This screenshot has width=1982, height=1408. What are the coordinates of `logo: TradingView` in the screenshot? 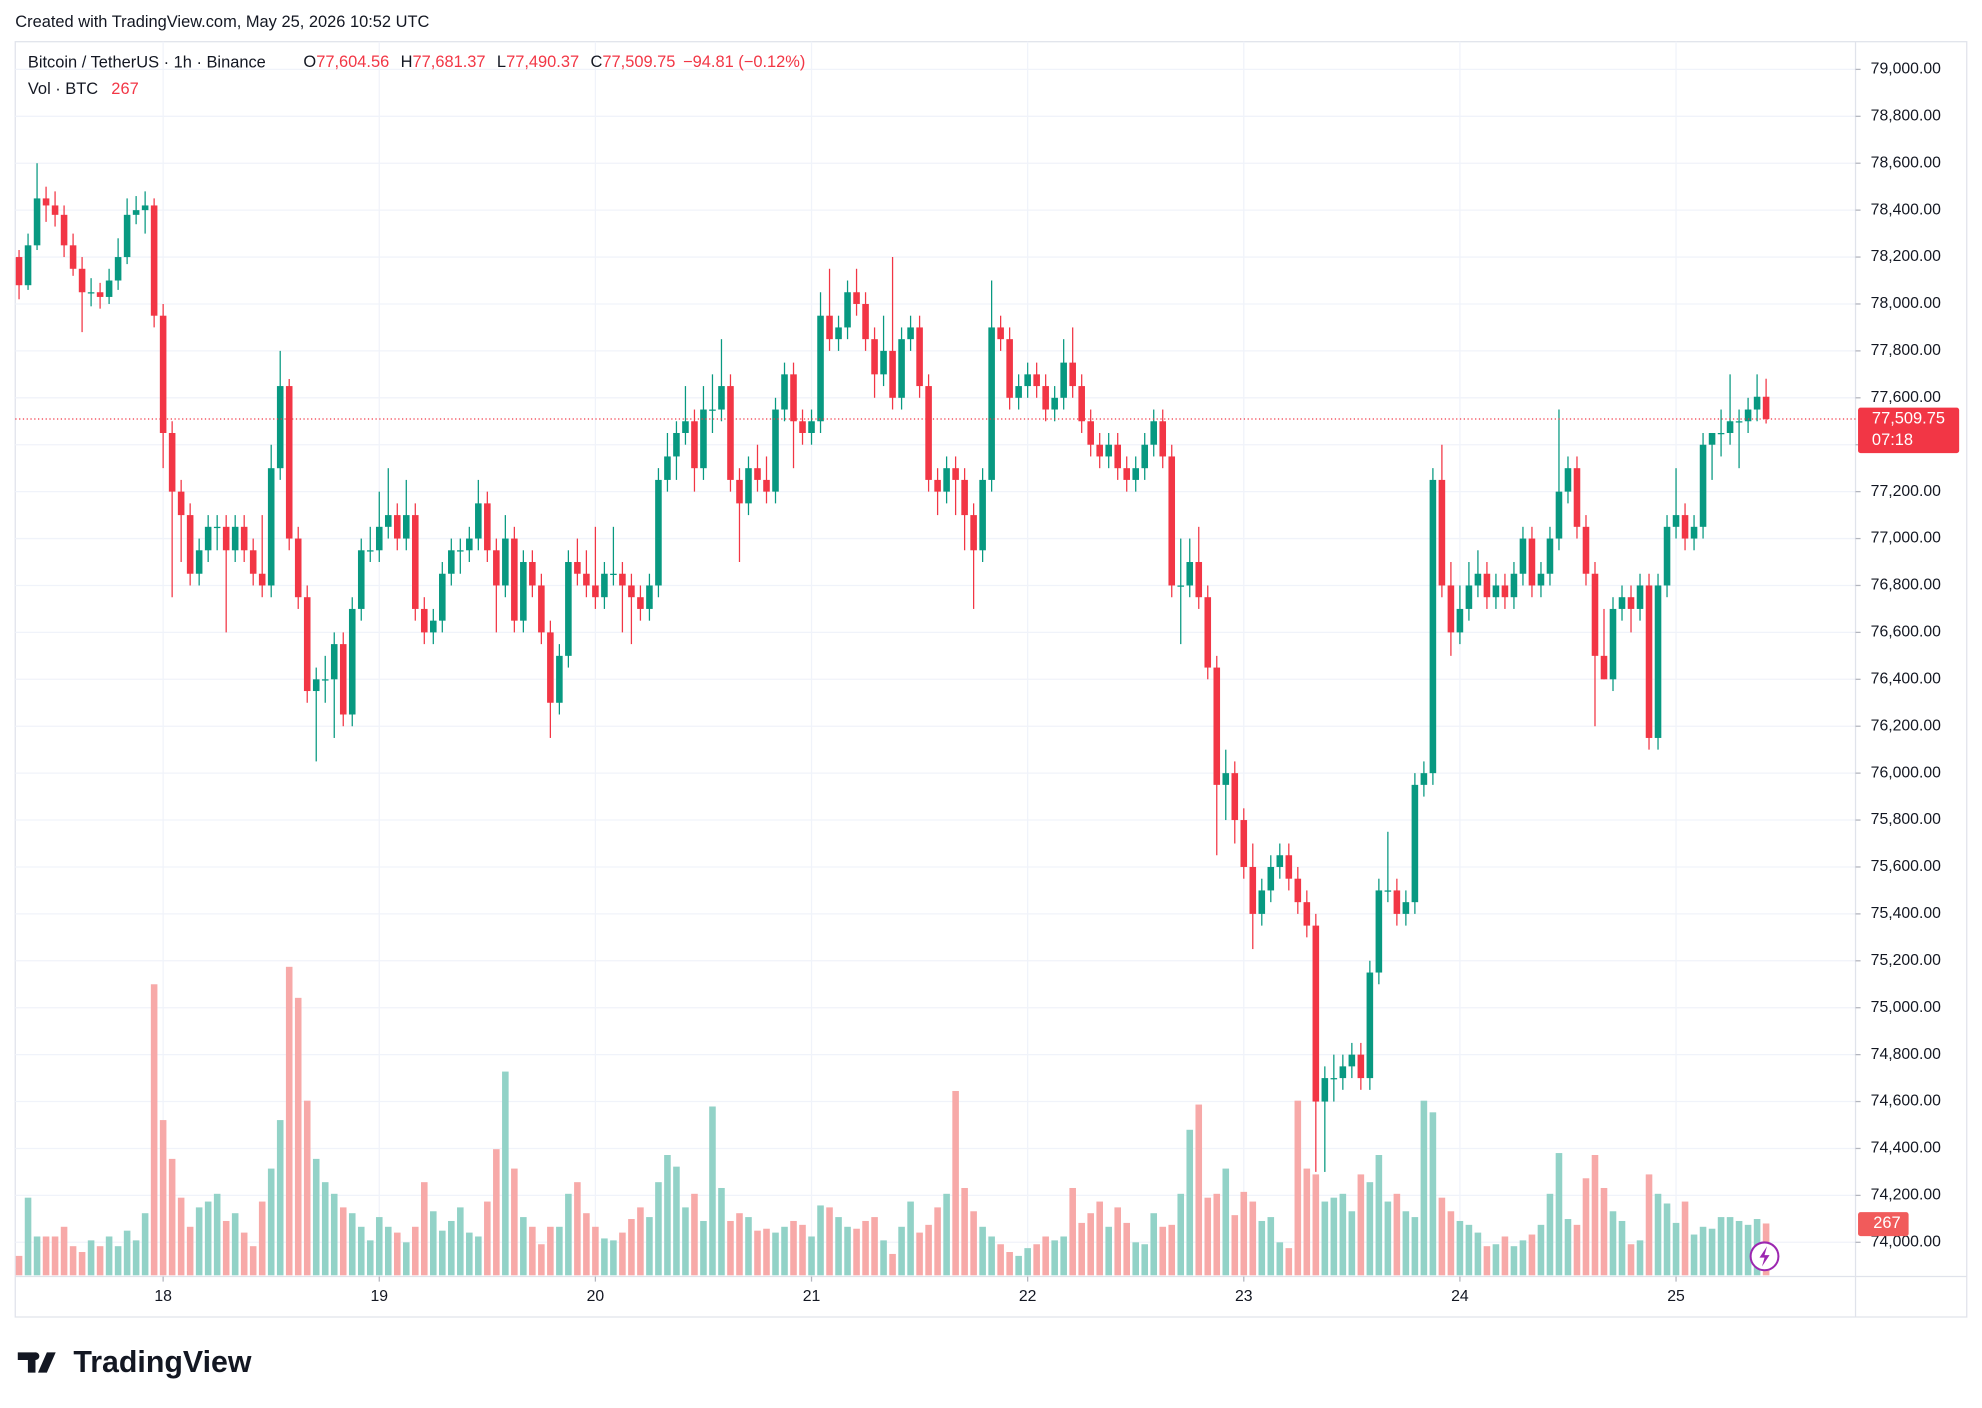 It's located at (134, 1362).